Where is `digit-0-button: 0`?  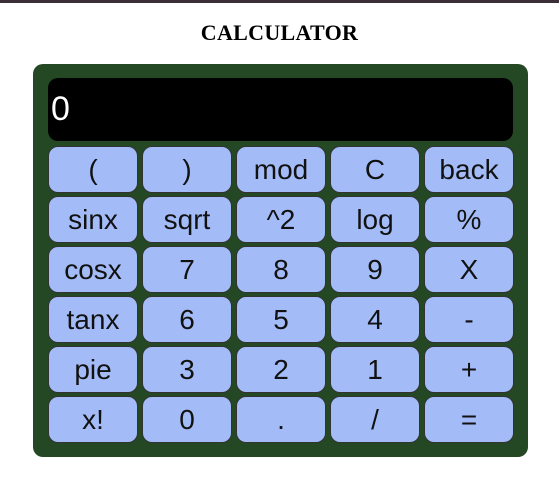 digit-0-button: 0 is located at coordinates (187, 419).